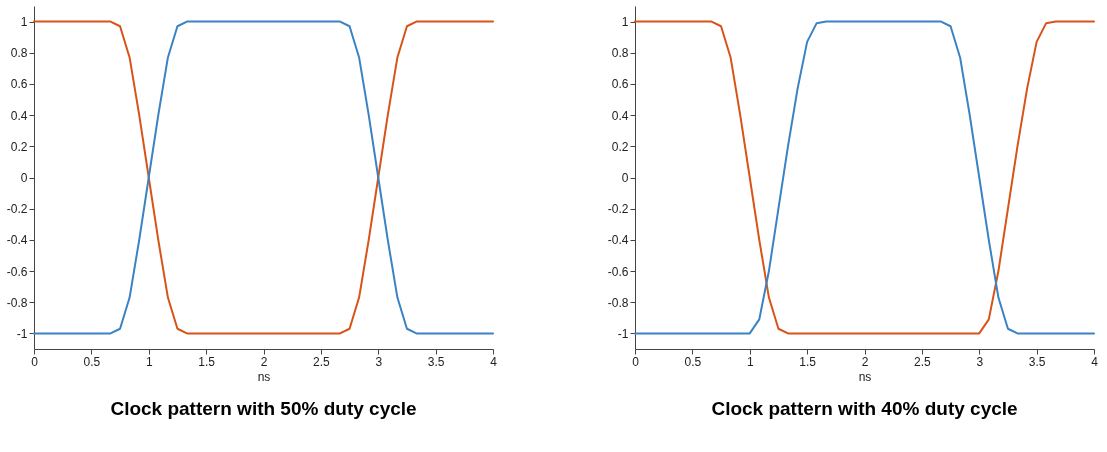  What do you see at coordinates (864, 408) in the screenshot?
I see `text: Clock pattern with 40% duty cycle` at bounding box center [864, 408].